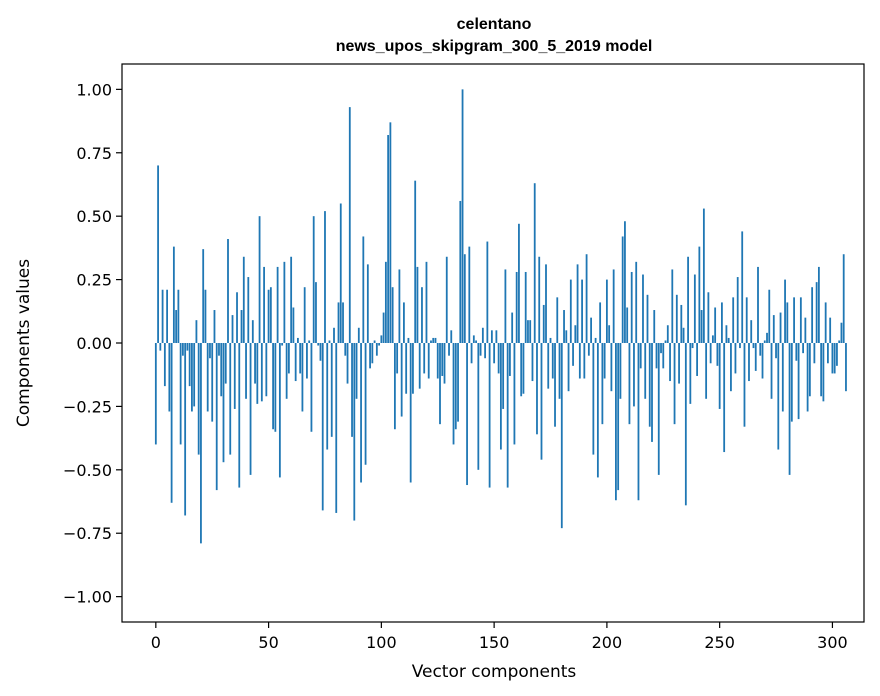  Describe the element at coordinates (94, 343) in the screenshot. I see `y-tick-label: 0.00` at that location.